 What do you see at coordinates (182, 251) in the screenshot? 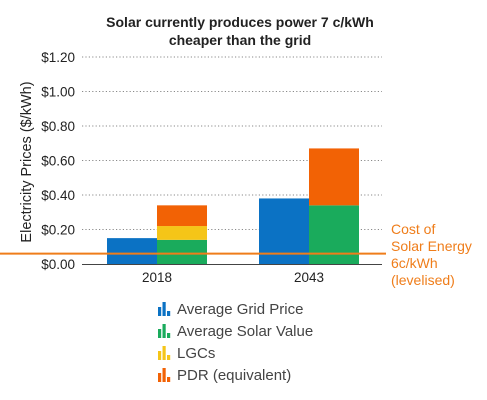
I see `bar-2018-average-solar-value` at bounding box center [182, 251].